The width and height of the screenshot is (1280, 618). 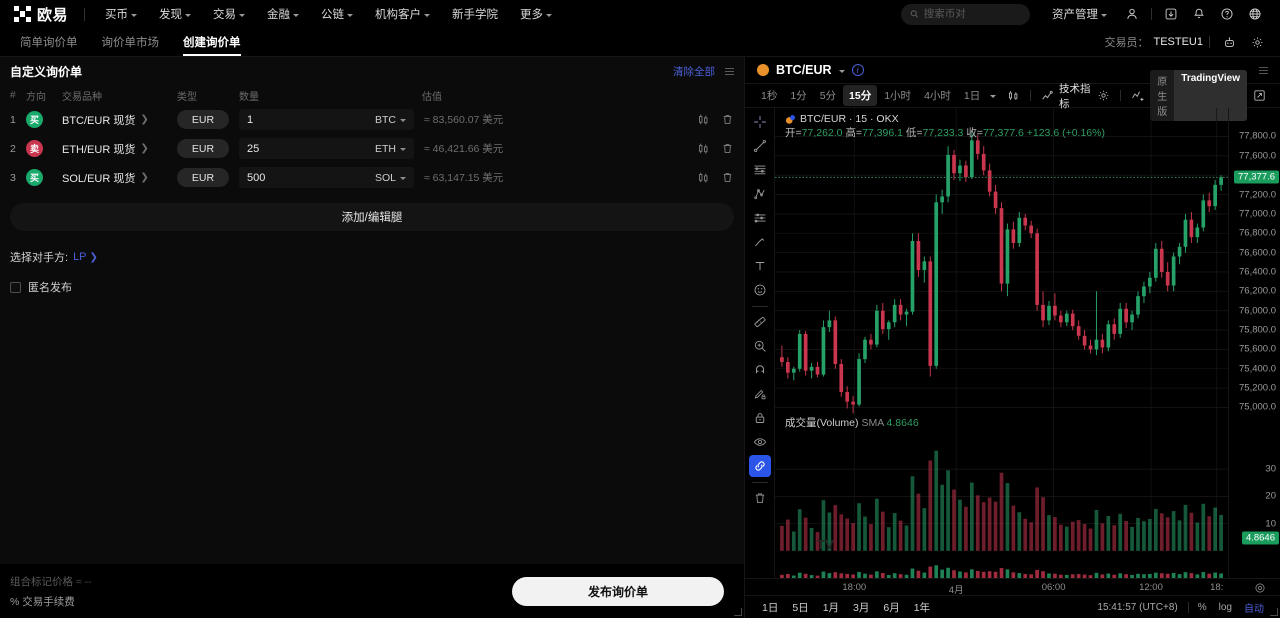 What do you see at coordinates (1079, 14) in the screenshot?
I see `assets-management-menu: 资产管理` at bounding box center [1079, 14].